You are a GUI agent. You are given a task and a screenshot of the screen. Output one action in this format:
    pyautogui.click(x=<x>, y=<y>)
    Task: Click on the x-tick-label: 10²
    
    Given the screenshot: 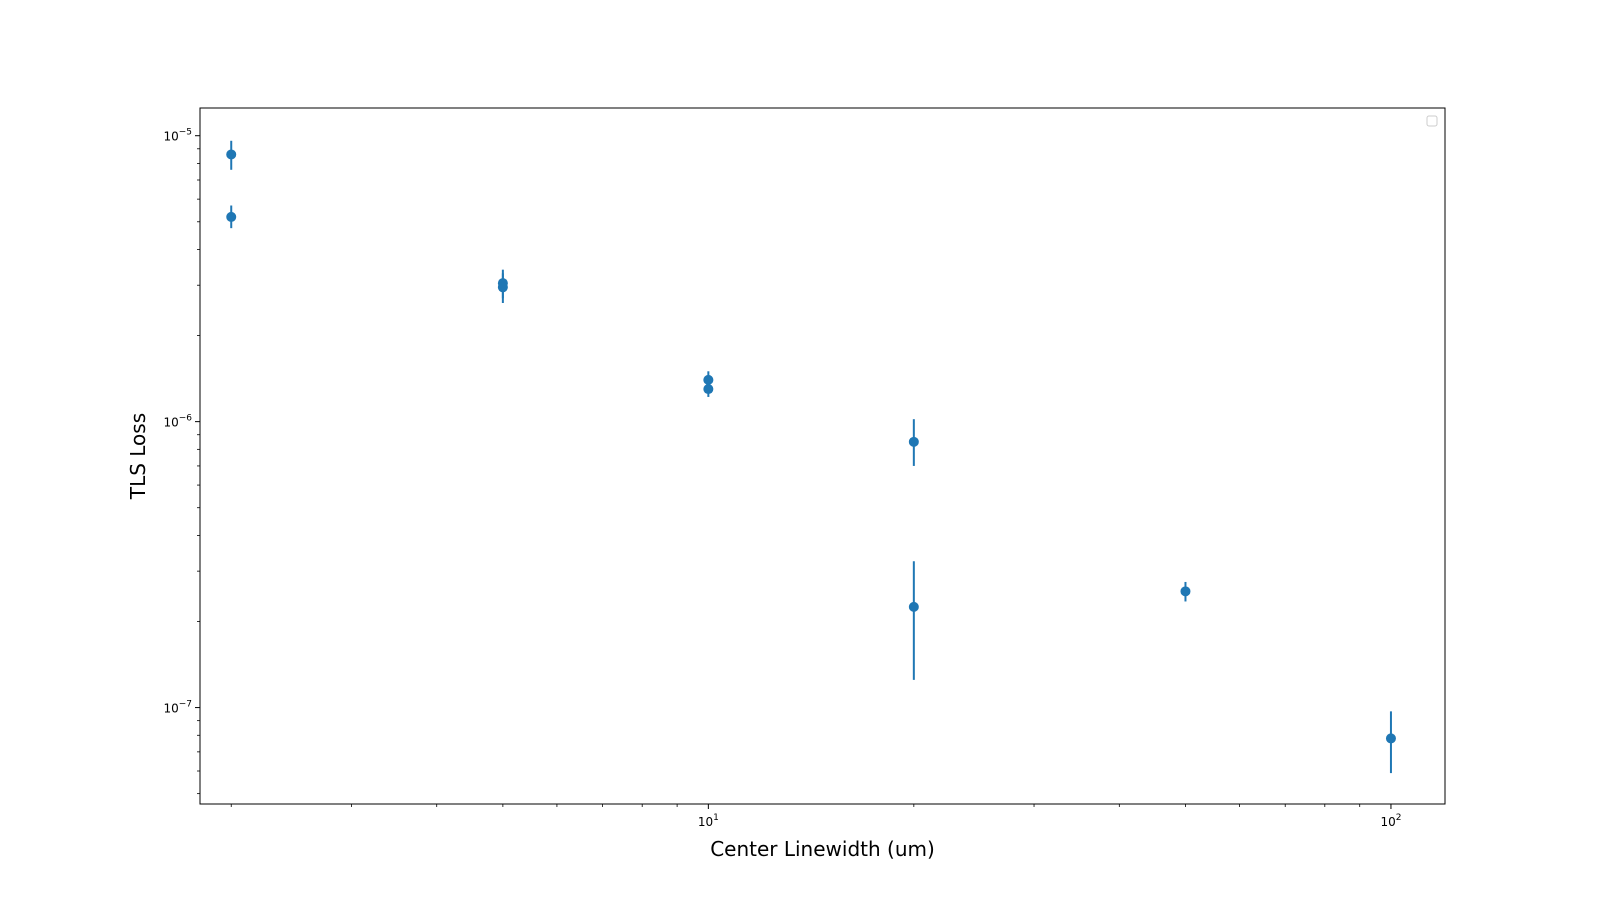 What is the action you would take?
    pyautogui.click(x=1390, y=821)
    